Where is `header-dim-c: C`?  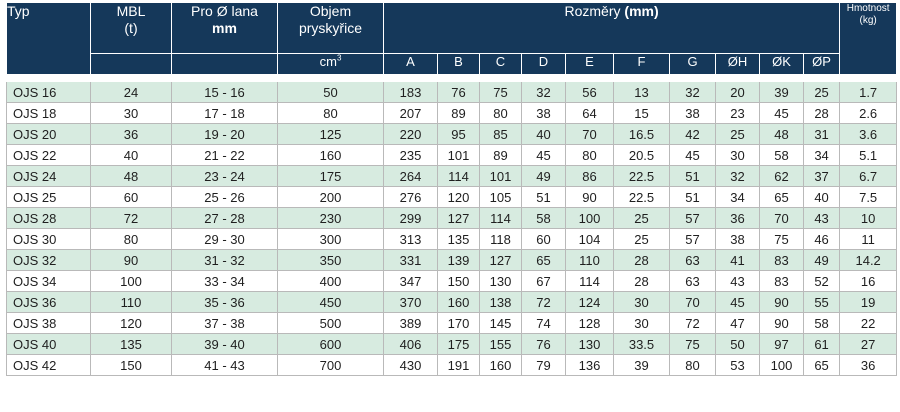
header-dim-c: C is located at coordinates (500, 64).